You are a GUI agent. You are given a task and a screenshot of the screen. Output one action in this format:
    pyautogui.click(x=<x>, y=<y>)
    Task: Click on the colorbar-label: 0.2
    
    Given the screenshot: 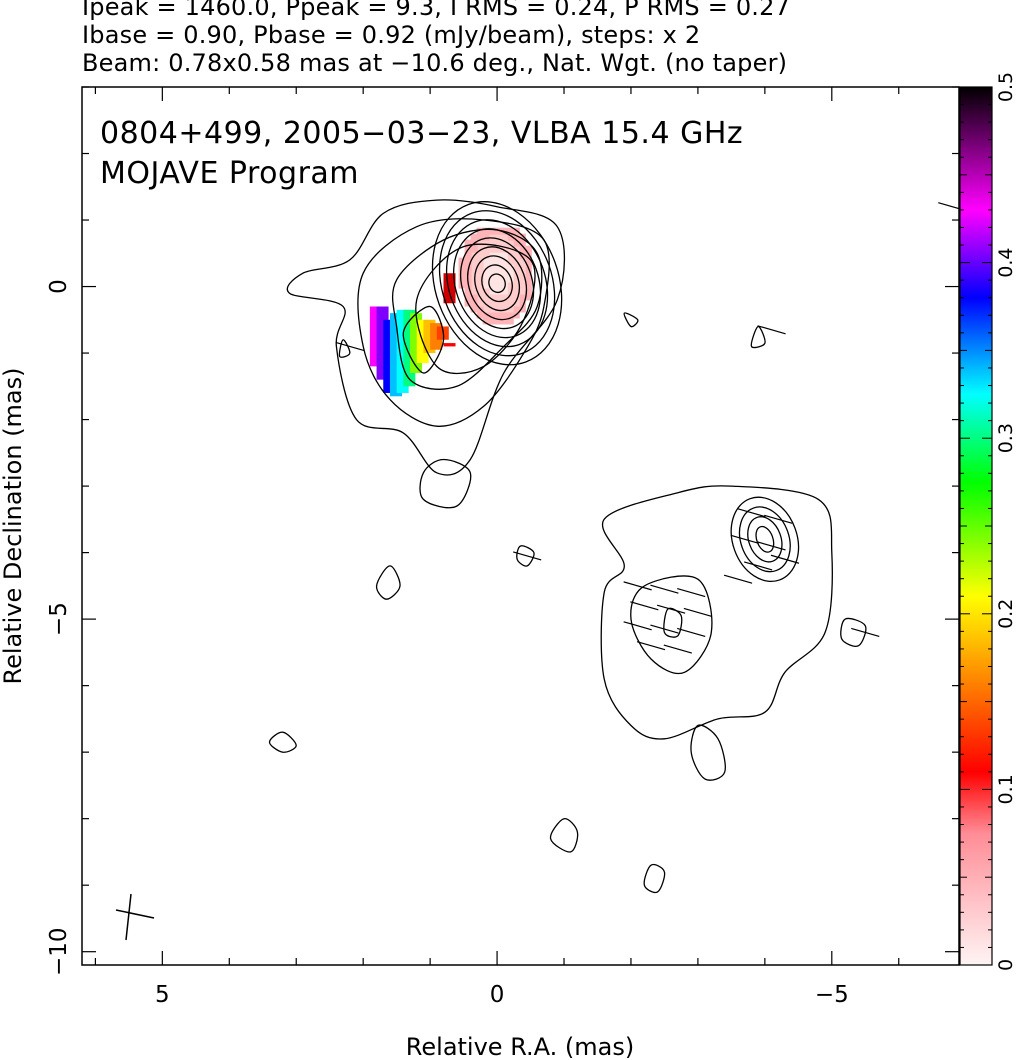 What is the action you would take?
    pyautogui.click(x=1006, y=614)
    